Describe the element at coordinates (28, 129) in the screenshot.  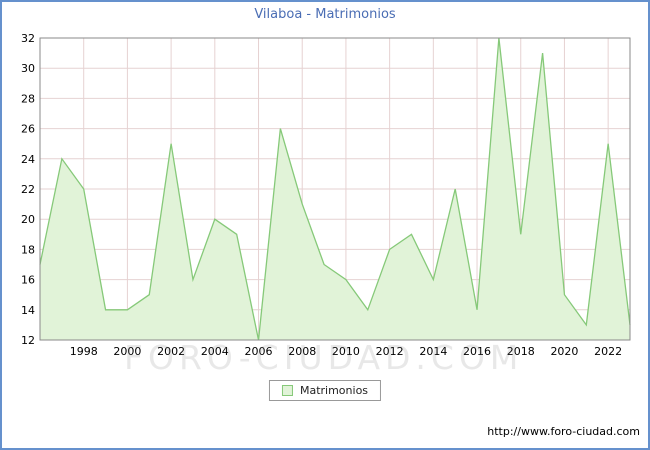
I see `y-tick-label: 26` at that location.